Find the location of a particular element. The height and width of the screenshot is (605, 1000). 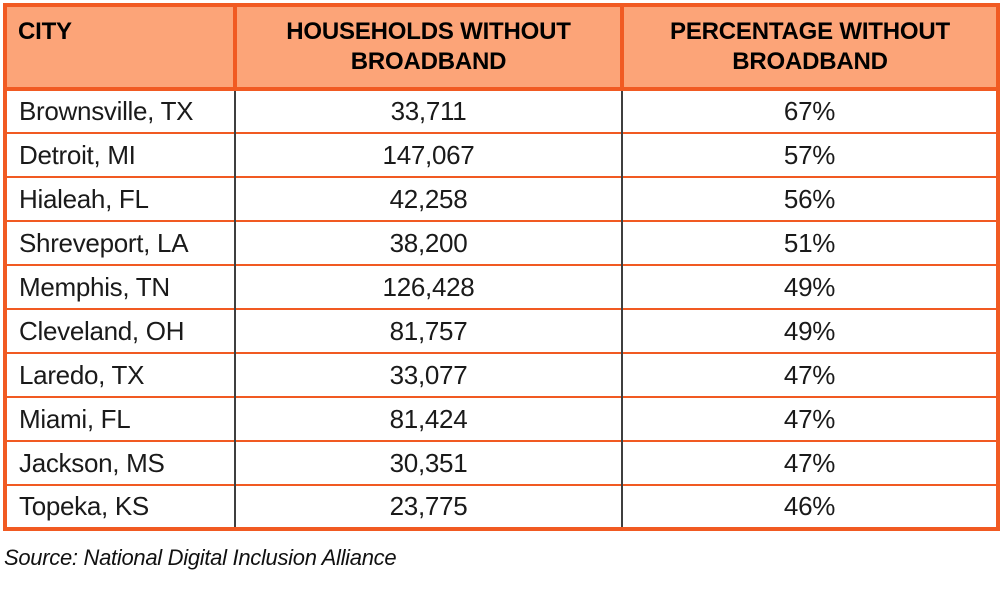

city-cell: Shreveport, LA is located at coordinates (120, 242).